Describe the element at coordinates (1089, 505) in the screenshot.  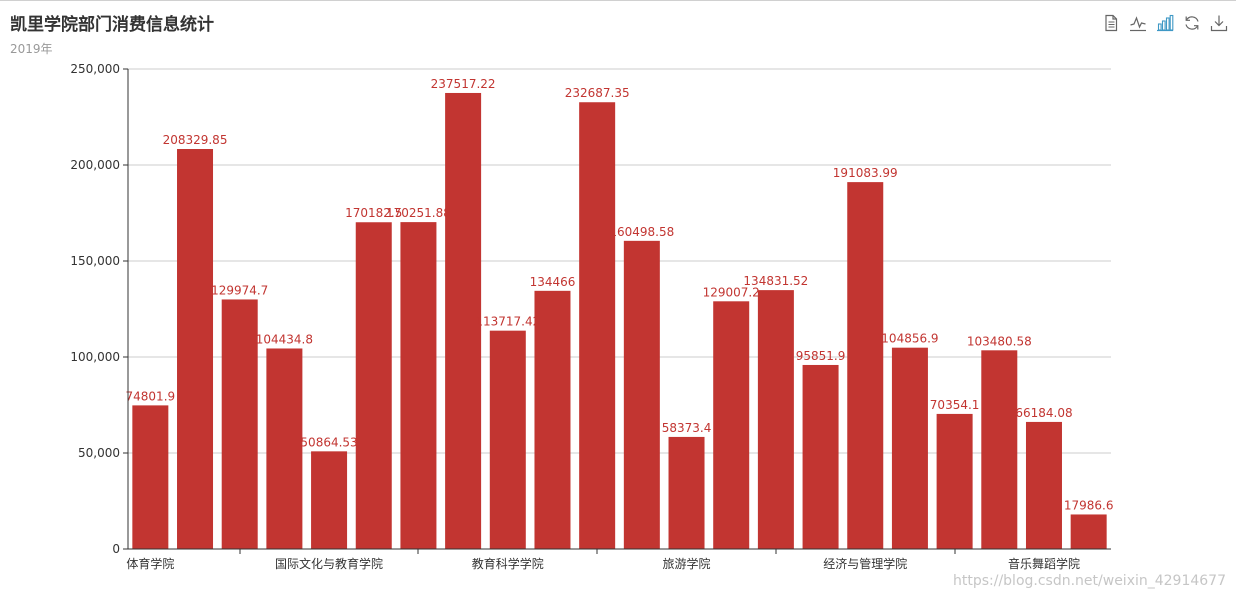
I see `value-label: 17986.6` at that location.